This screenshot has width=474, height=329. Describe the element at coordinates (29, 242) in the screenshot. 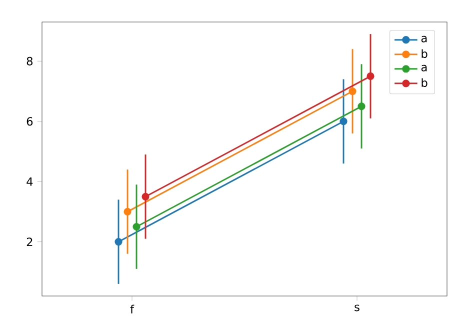

I see `y-tick-label: 2` at that location.